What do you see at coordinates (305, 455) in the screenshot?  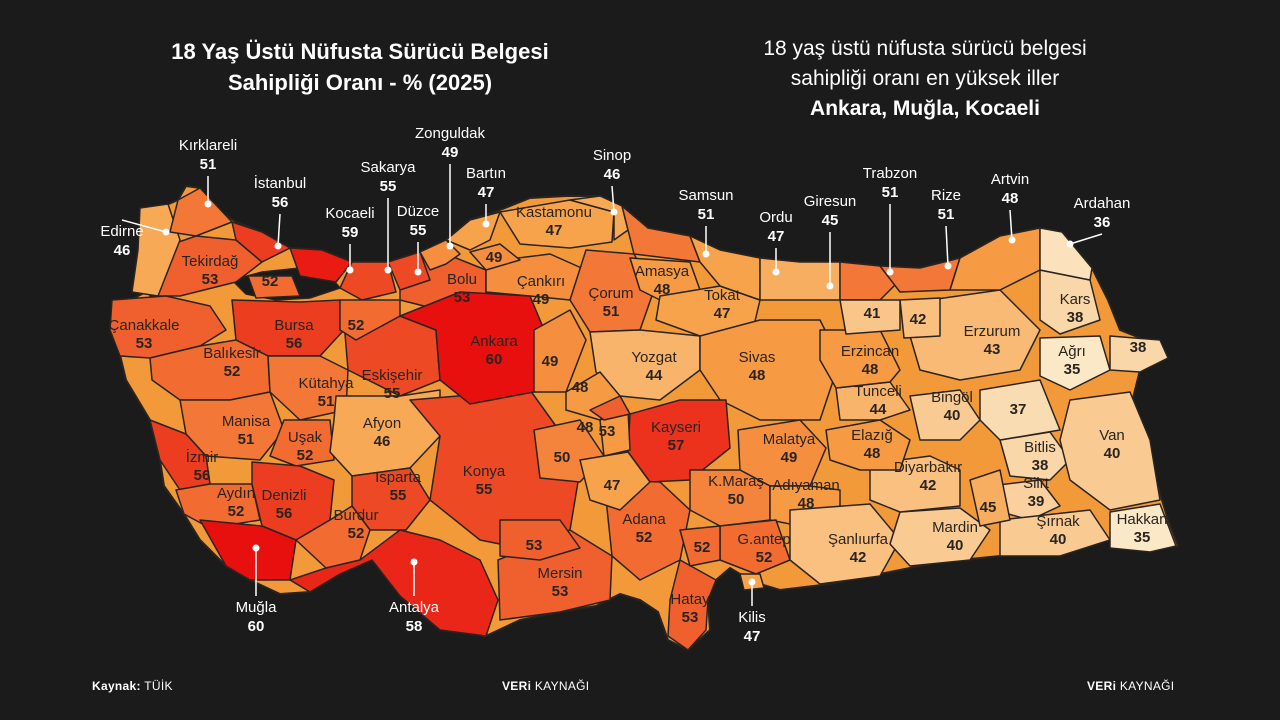 I see `label-usak-value: 52` at bounding box center [305, 455].